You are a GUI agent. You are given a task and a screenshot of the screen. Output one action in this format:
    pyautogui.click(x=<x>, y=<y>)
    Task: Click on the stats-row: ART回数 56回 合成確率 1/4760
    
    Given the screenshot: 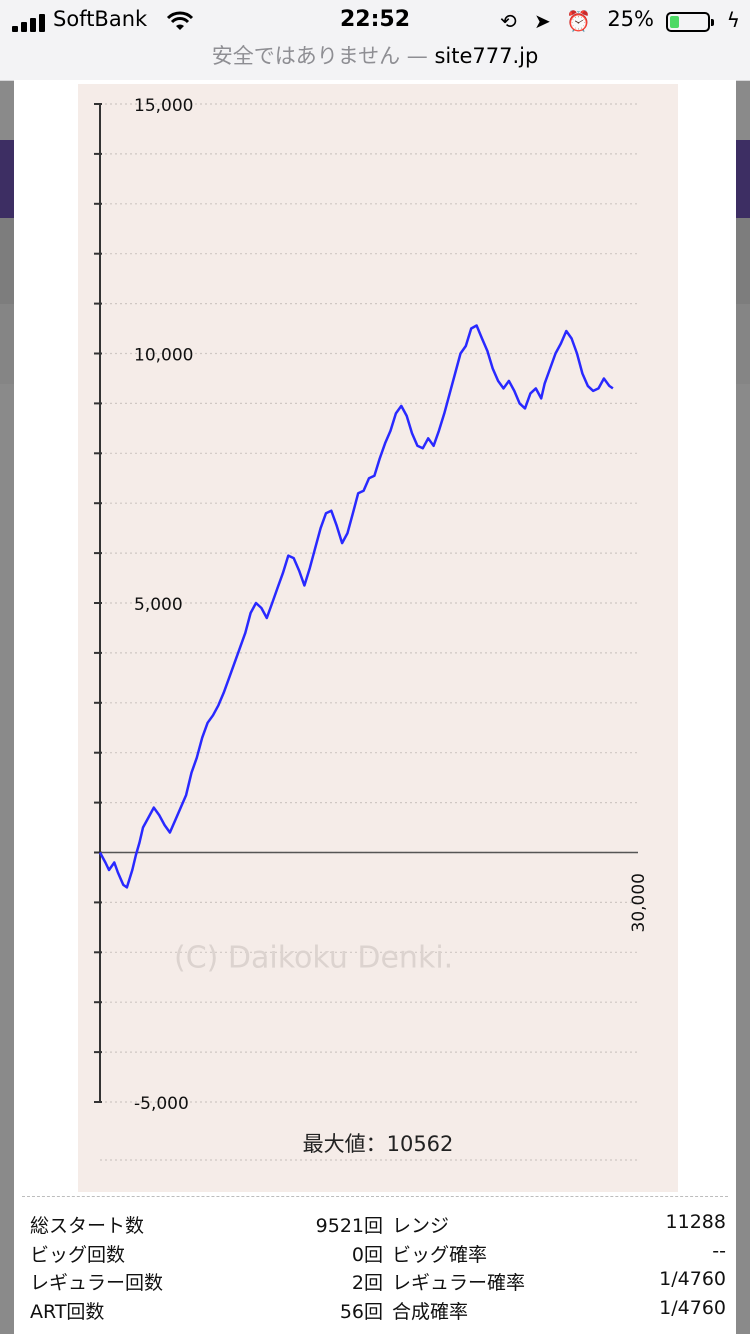 What is the action you would take?
    pyautogui.click(x=378, y=1311)
    